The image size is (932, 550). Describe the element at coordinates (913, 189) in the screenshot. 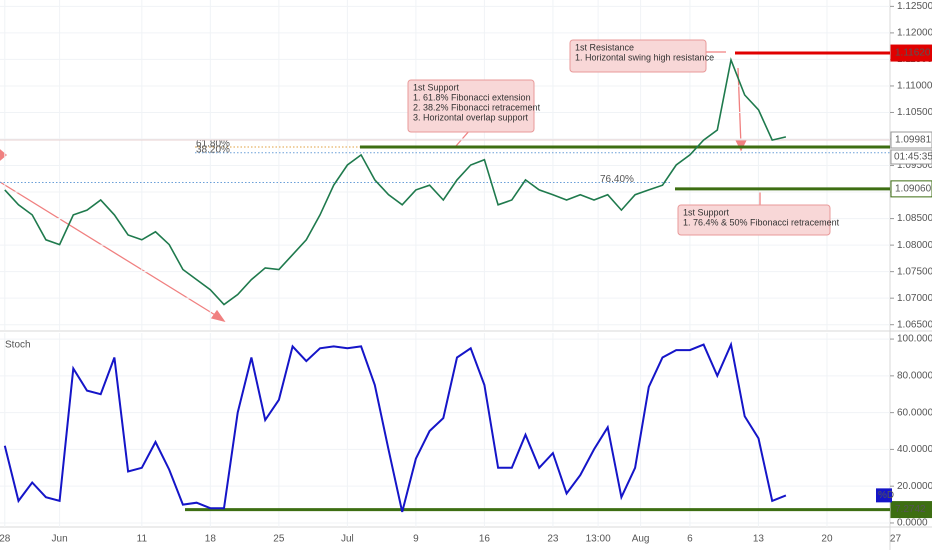

I see `level-label: 1.09060` at that location.